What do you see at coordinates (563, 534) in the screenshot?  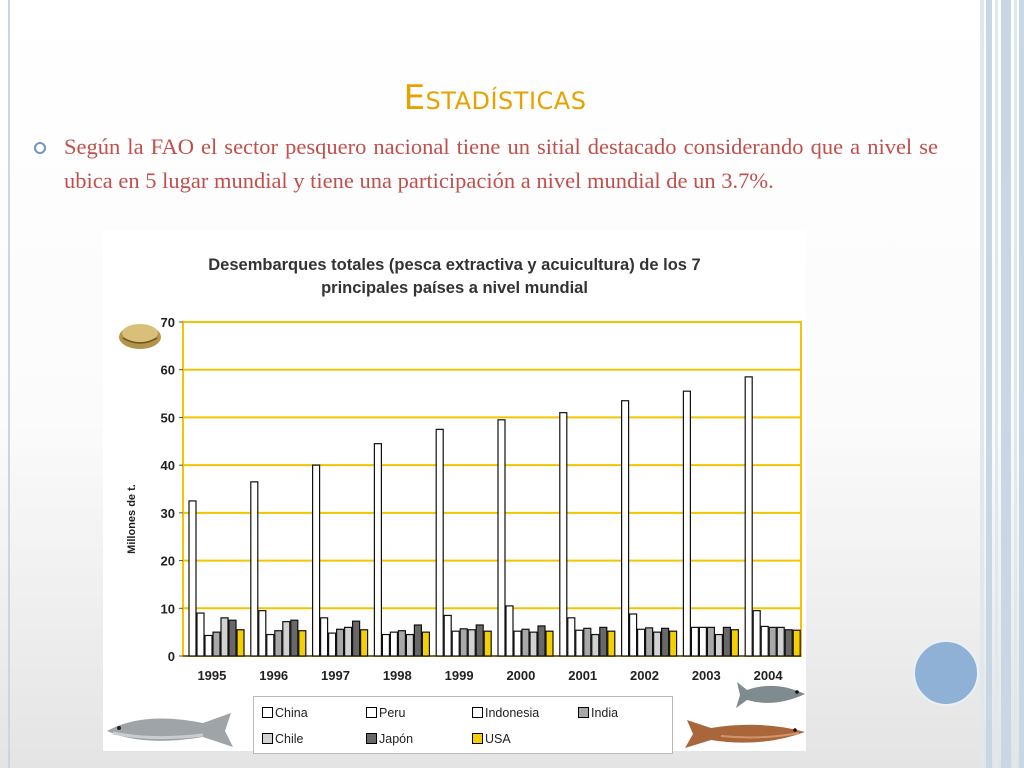 I see `bar-china-2001` at bounding box center [563, 534].